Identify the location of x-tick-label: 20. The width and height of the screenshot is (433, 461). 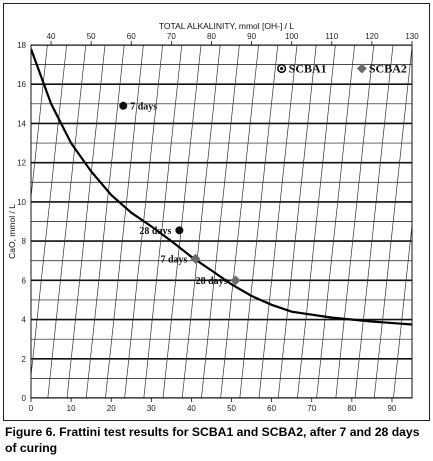
(111, 408).